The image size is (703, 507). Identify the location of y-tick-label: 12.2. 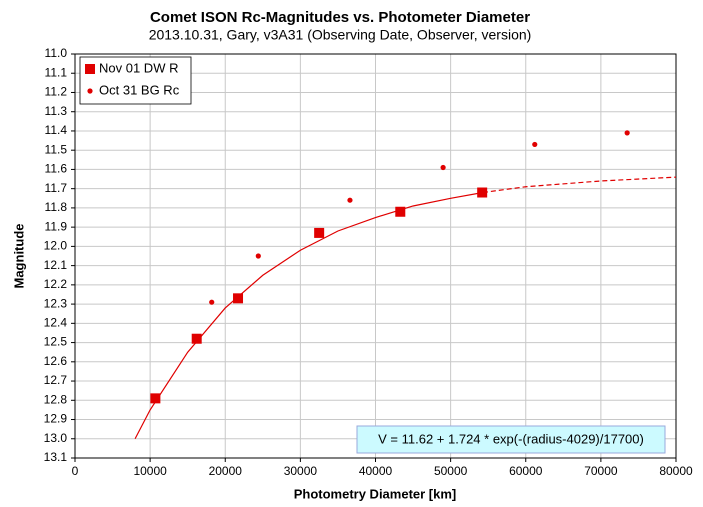
(56, 284).